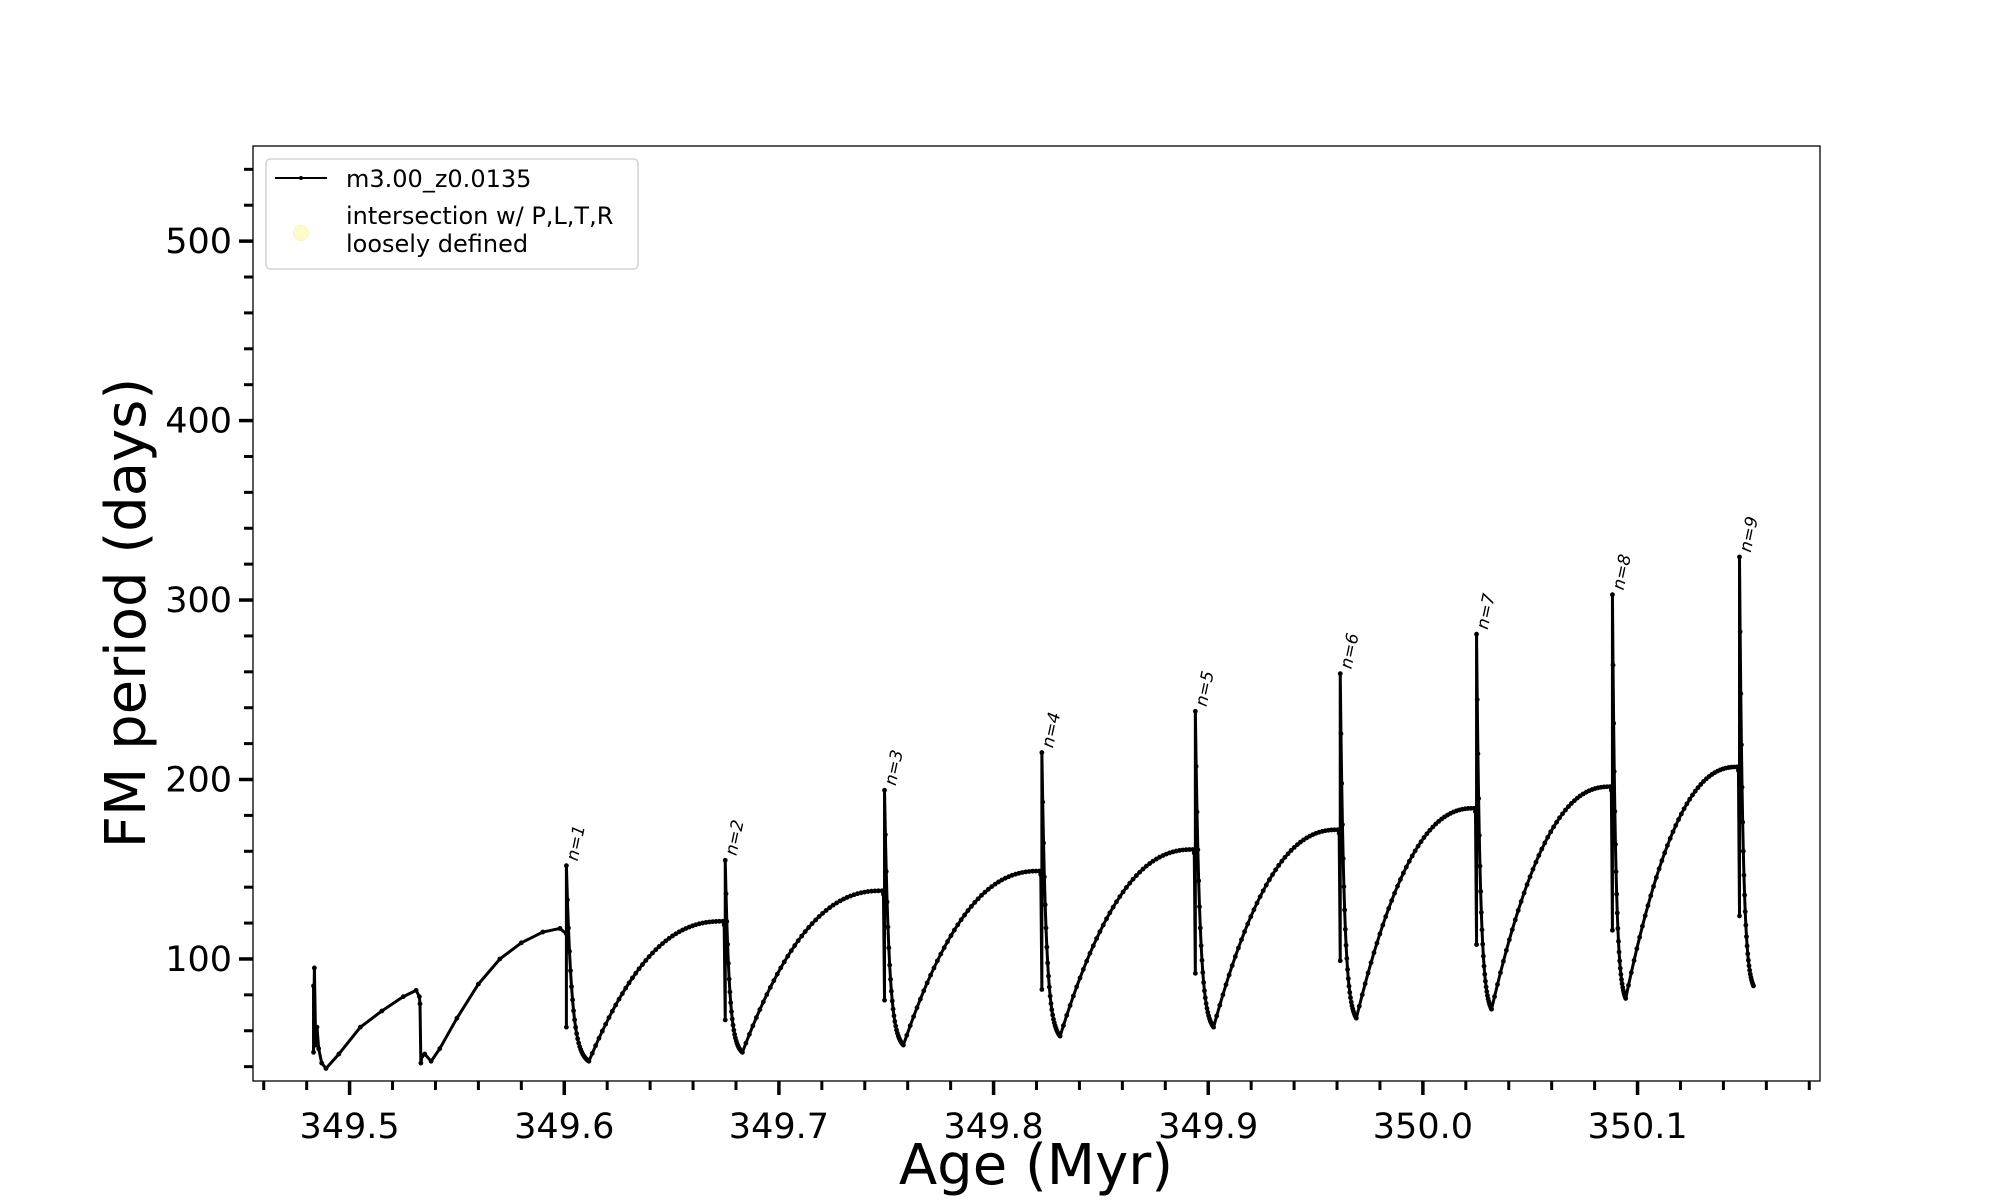 The height and width of the screenshot is (1200, 2000). I want to click on y-tick-label: 100, so click(198, 960).